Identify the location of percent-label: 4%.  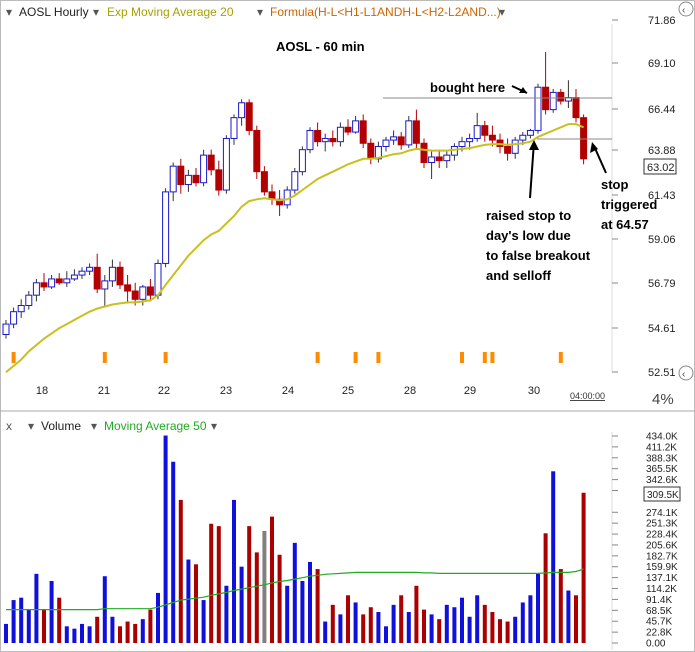
(663, 399).